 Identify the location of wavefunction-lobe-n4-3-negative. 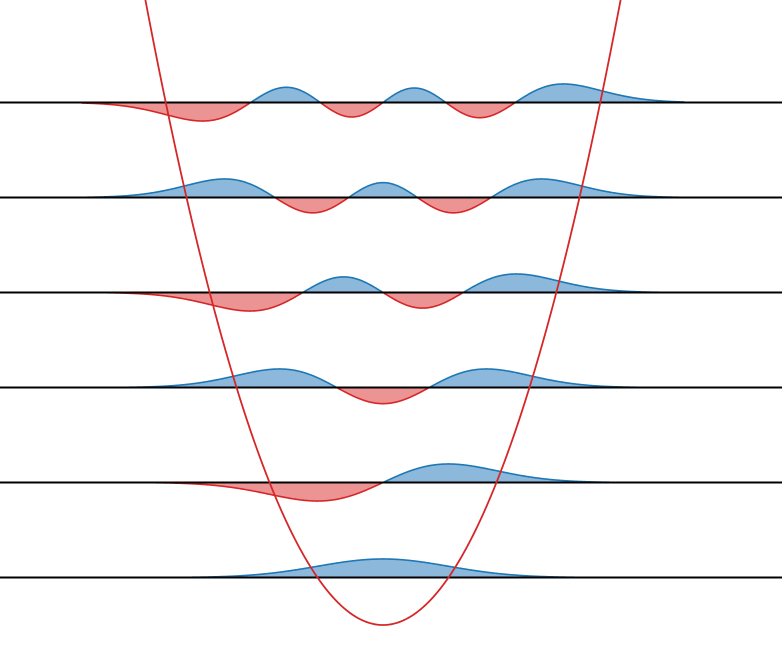
(454, 205).